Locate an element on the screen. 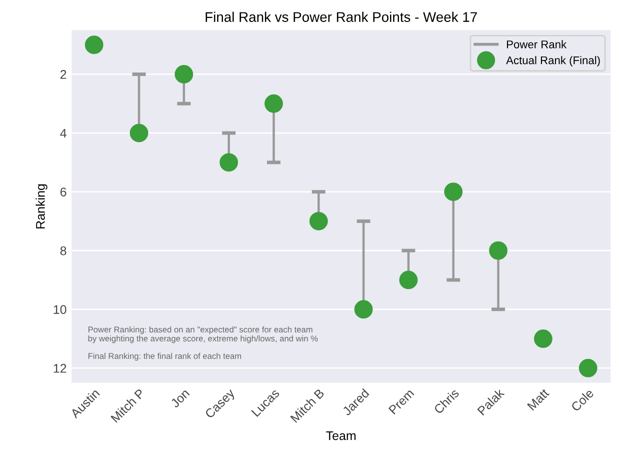 This screenshot has height=464, width=623. x-axis-title: Team is located at coordinates (341, 435).